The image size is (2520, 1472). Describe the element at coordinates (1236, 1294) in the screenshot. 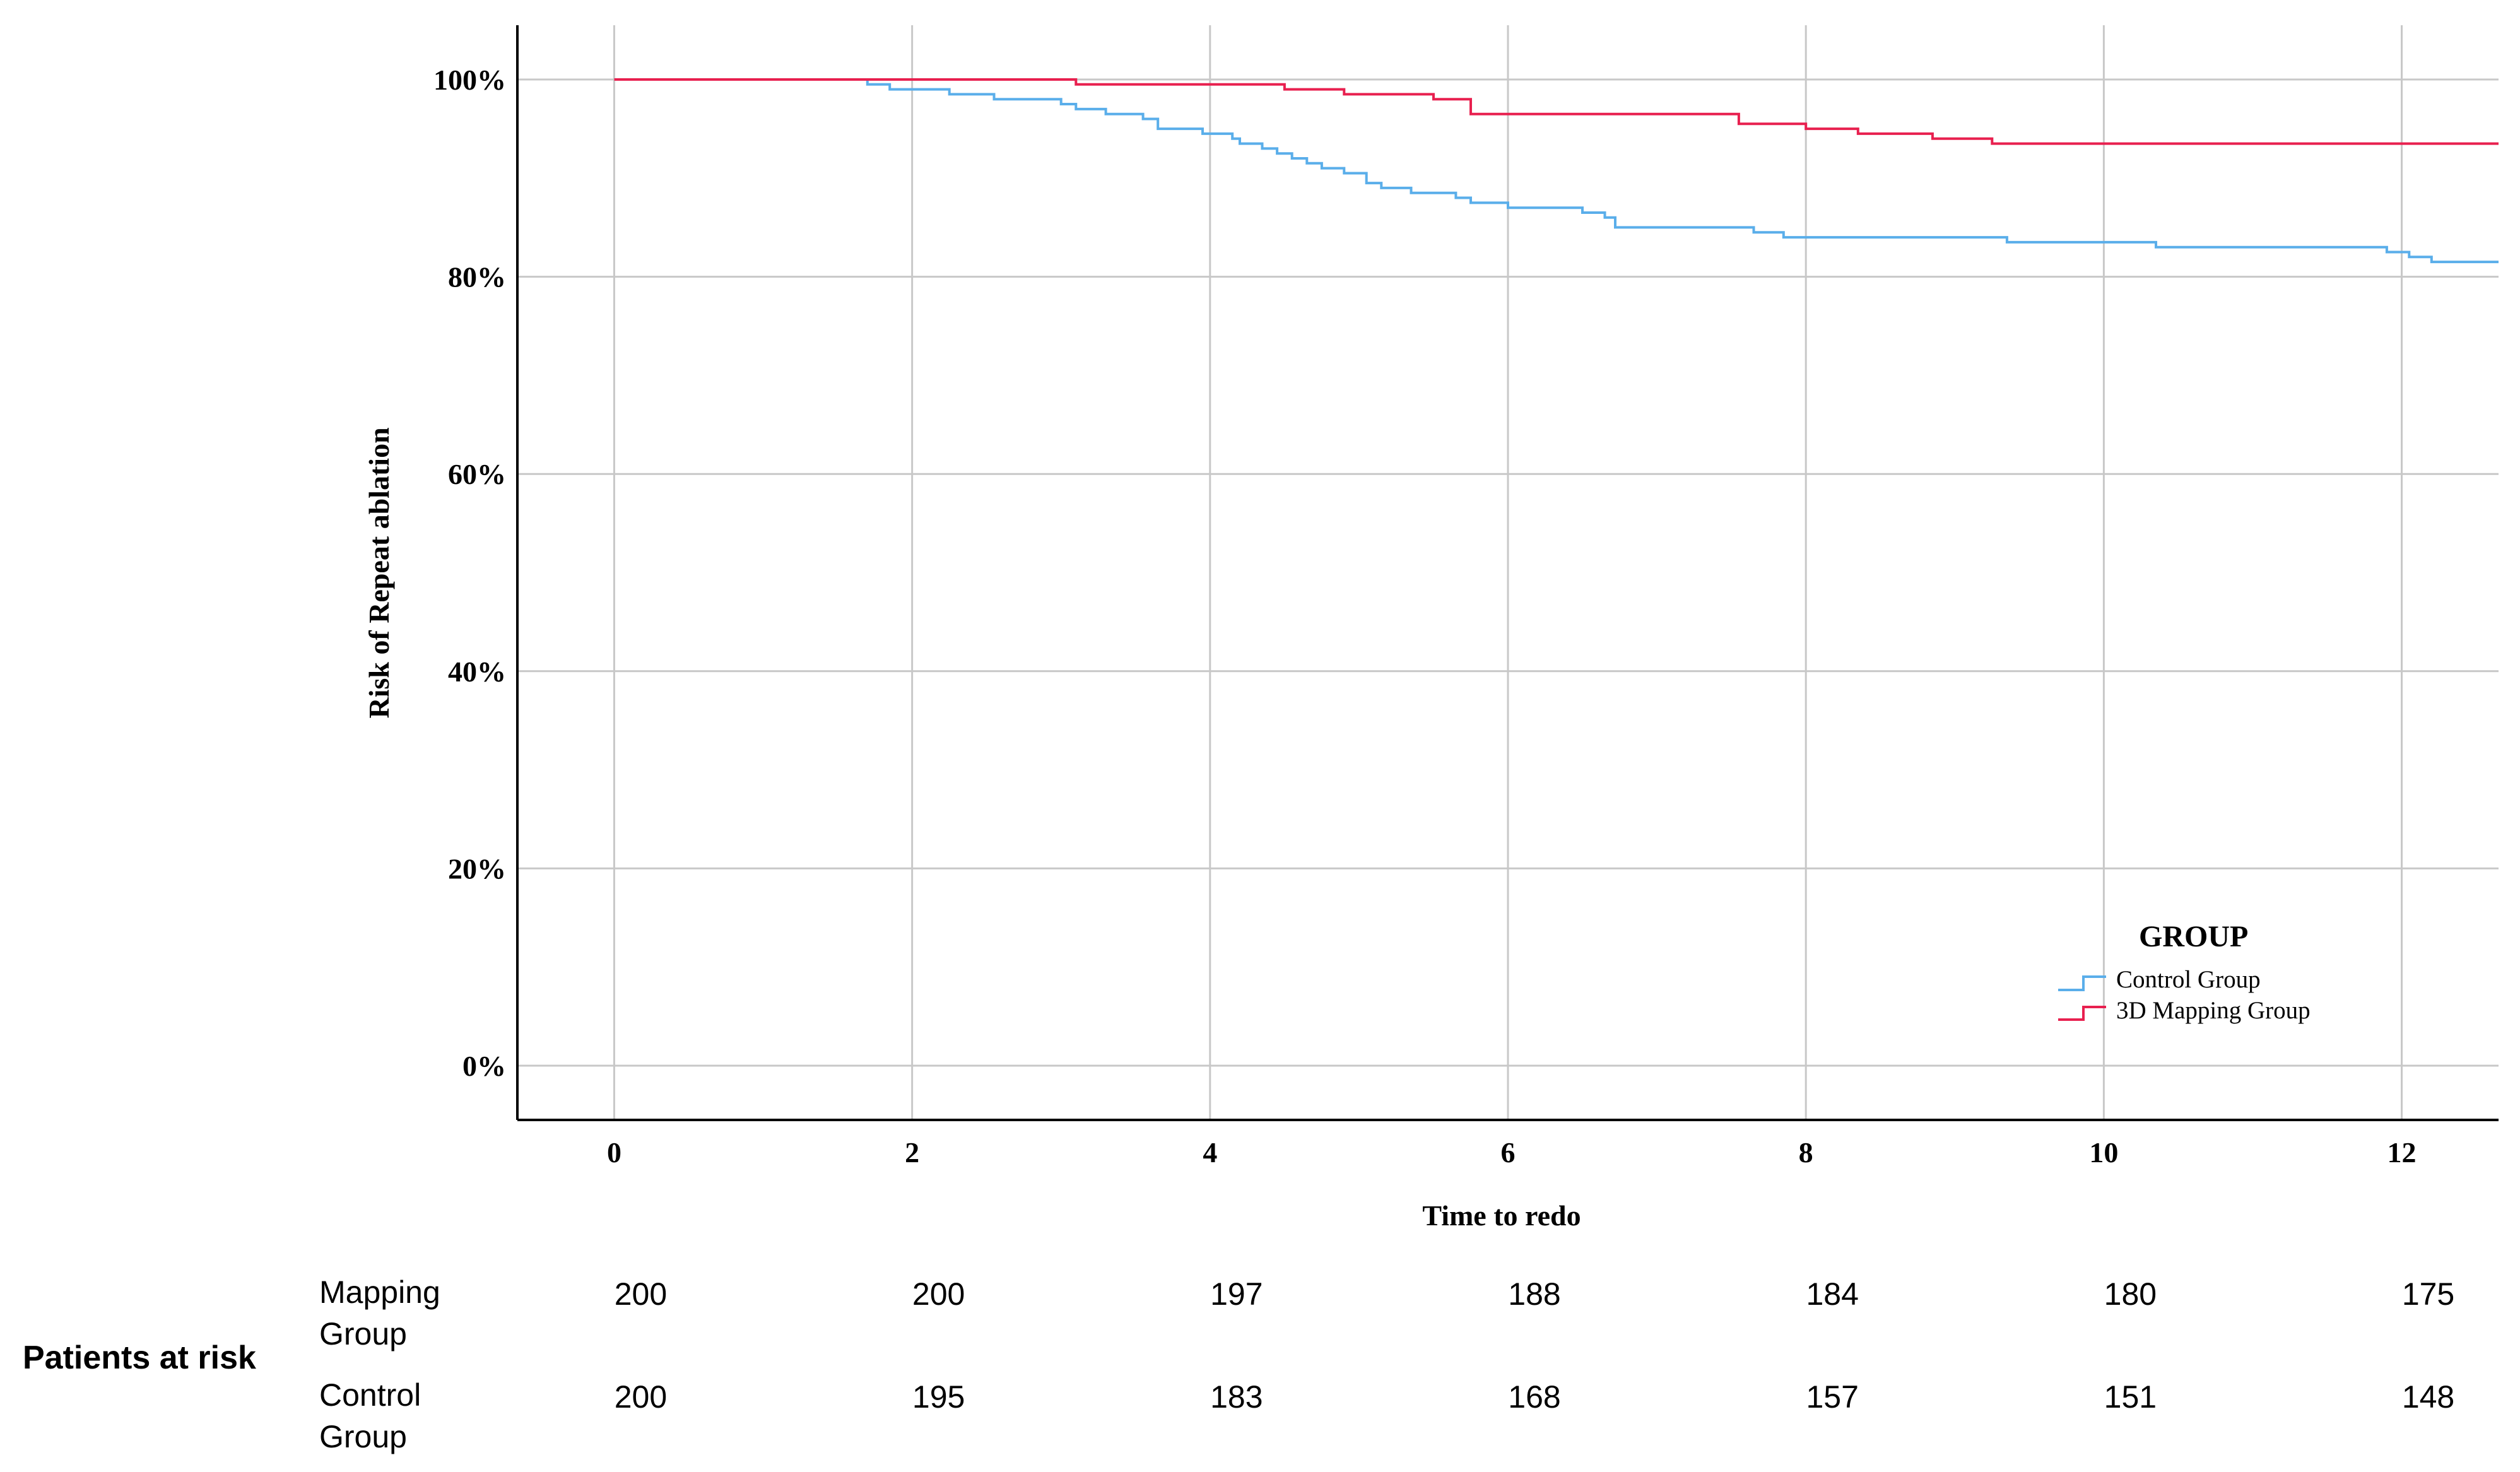

I see `risk-count: 197` at that location.